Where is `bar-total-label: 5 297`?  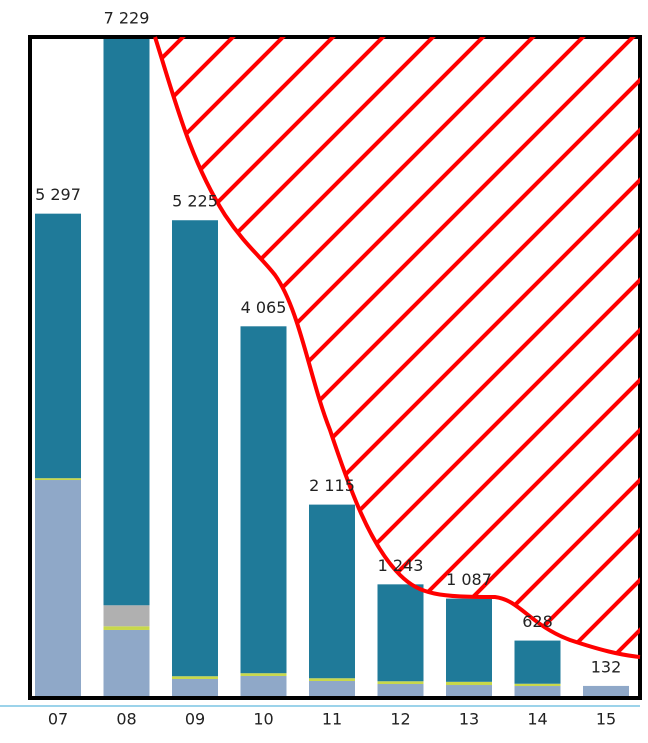
bar-total-label: 5 297 is located at coordinates (58, 194).